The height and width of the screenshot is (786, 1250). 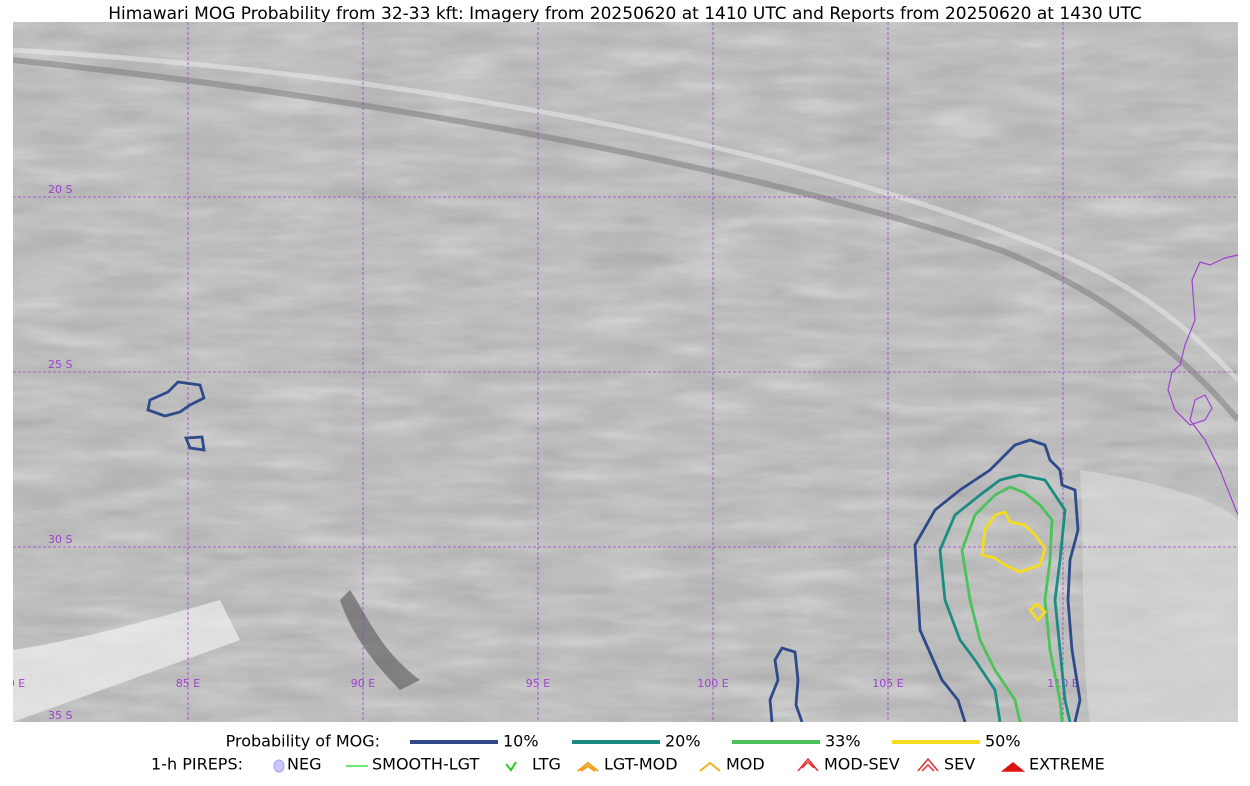 What do you see at coordinates (538, 683) in the screenshot?
I see `lon-label: 95 E` at bounding box center [538, 683].